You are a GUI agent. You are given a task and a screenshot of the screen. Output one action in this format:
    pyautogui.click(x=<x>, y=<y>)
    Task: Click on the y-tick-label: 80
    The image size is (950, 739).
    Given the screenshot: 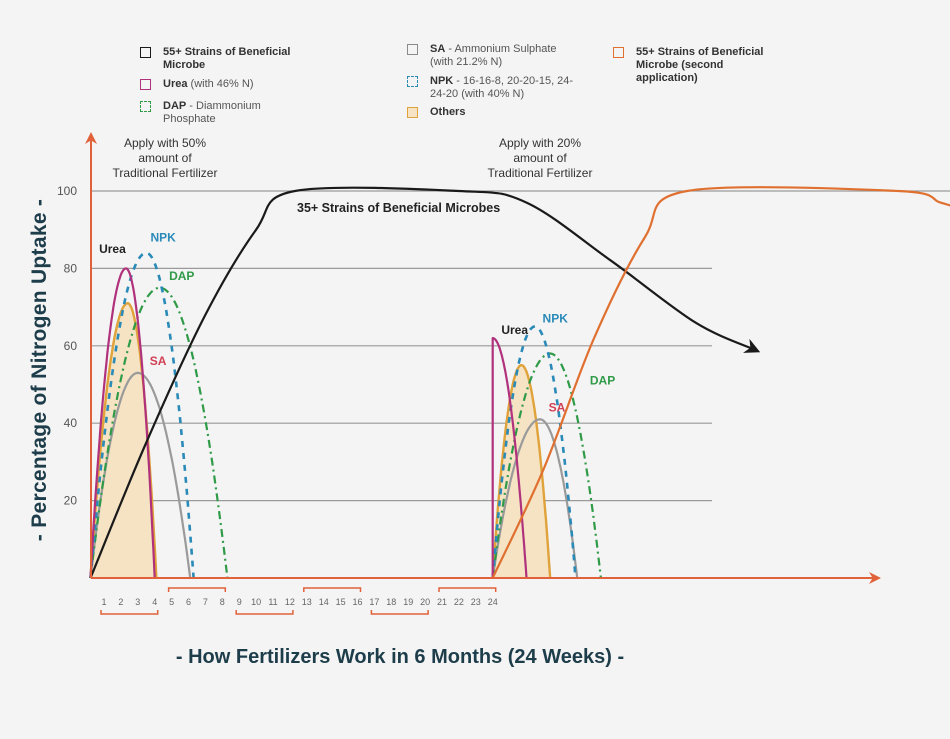 What is the action you would take?
    pyautogui.click(x=71, y=268)
    